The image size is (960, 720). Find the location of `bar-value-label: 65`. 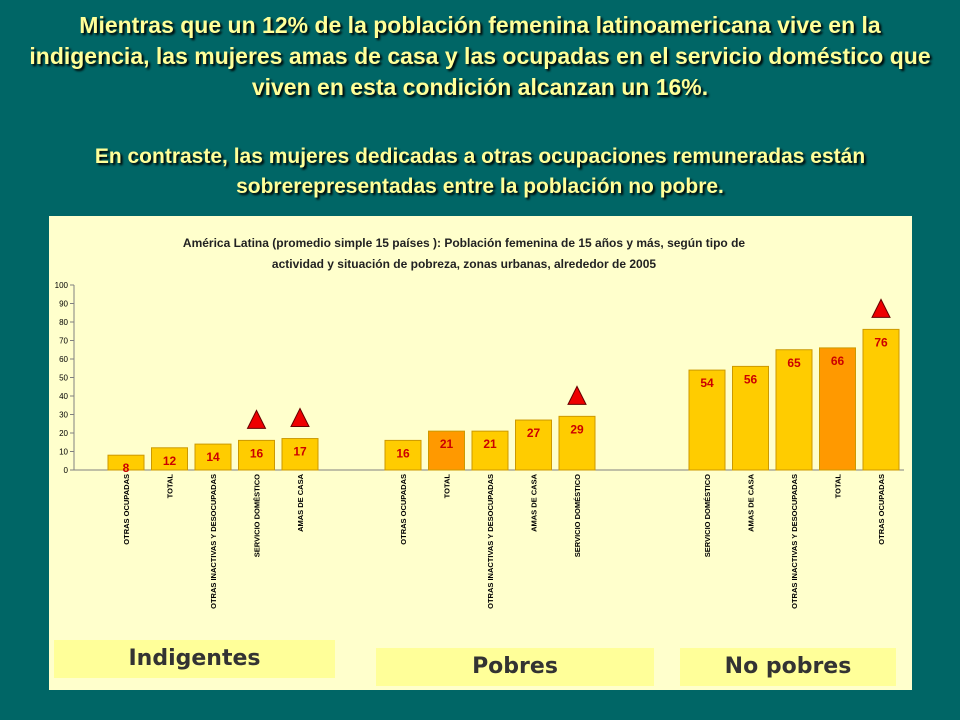

bar-value-label: 65 is located at coordinates (794, 363).